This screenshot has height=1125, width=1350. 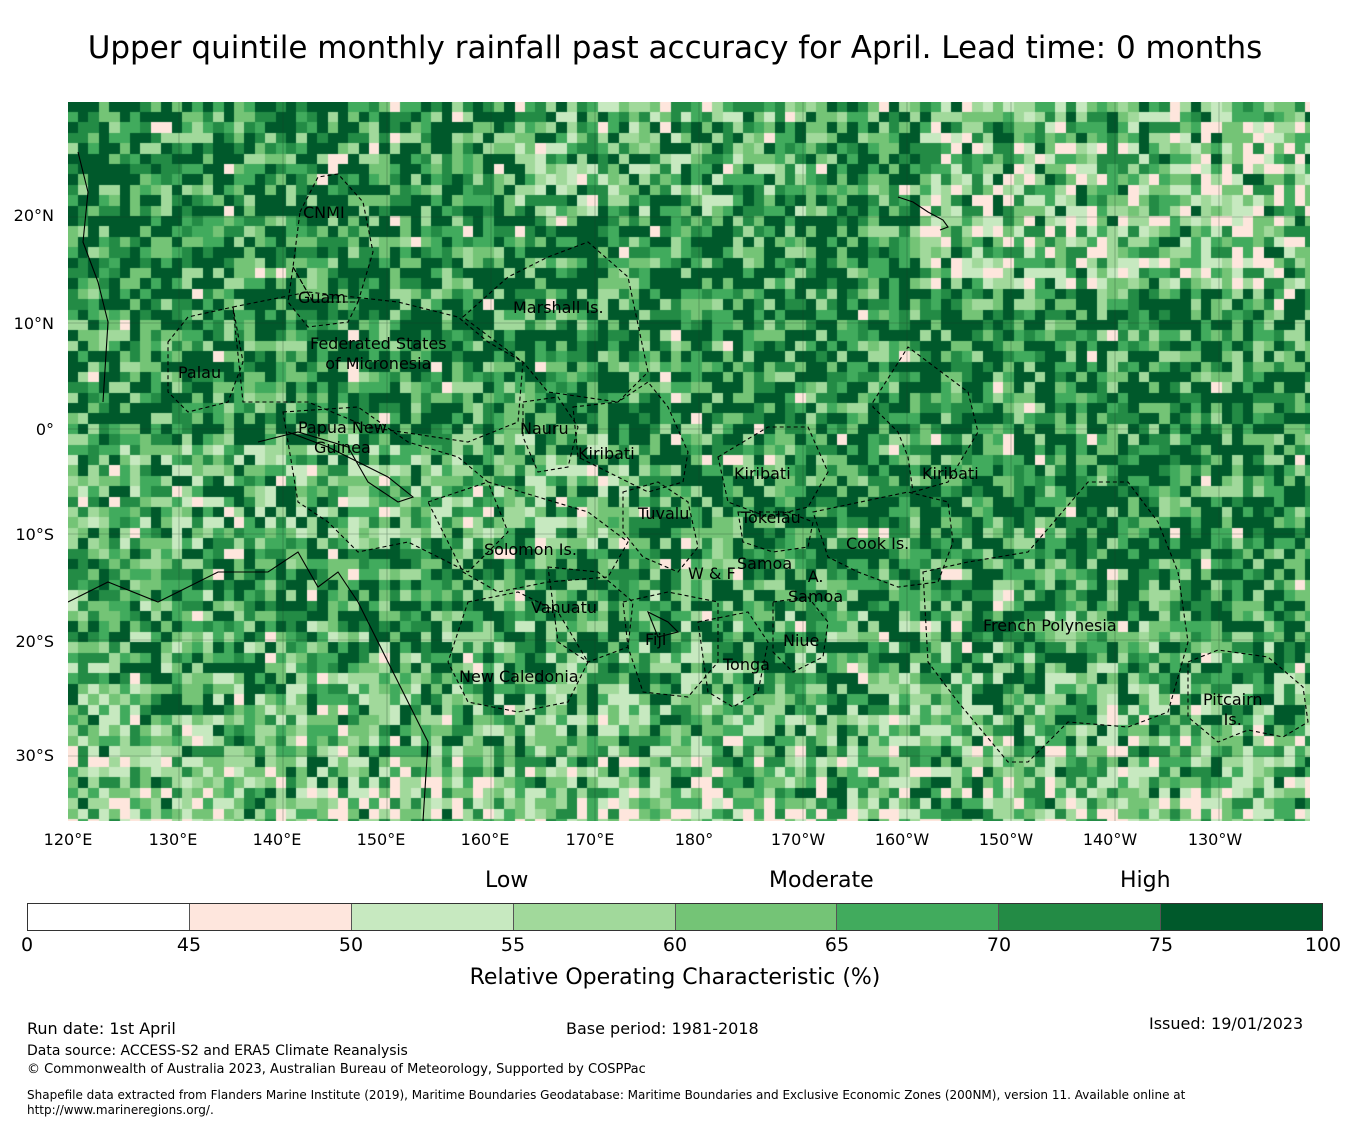 What do you see at coordinates (518, 652) in the screenshot?
I see `eez-new-caledonia` at bounding box center [518, 652].